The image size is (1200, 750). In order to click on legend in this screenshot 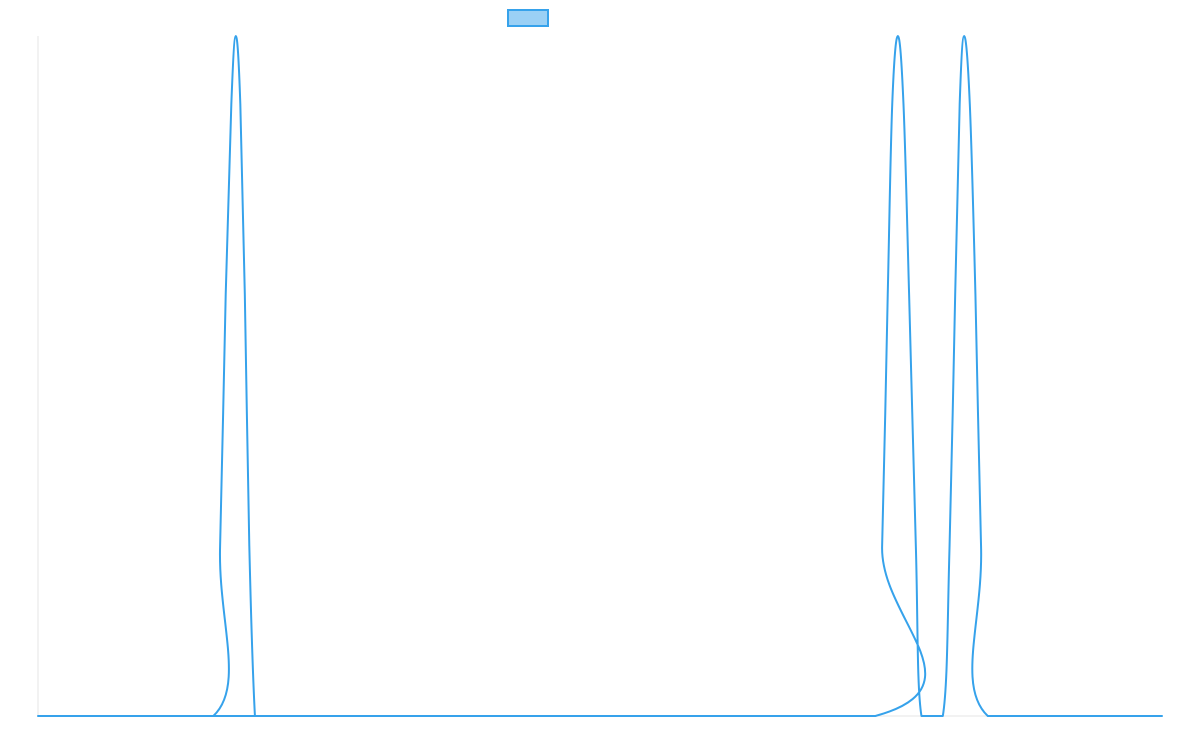, I will do `click(528, 18)`.